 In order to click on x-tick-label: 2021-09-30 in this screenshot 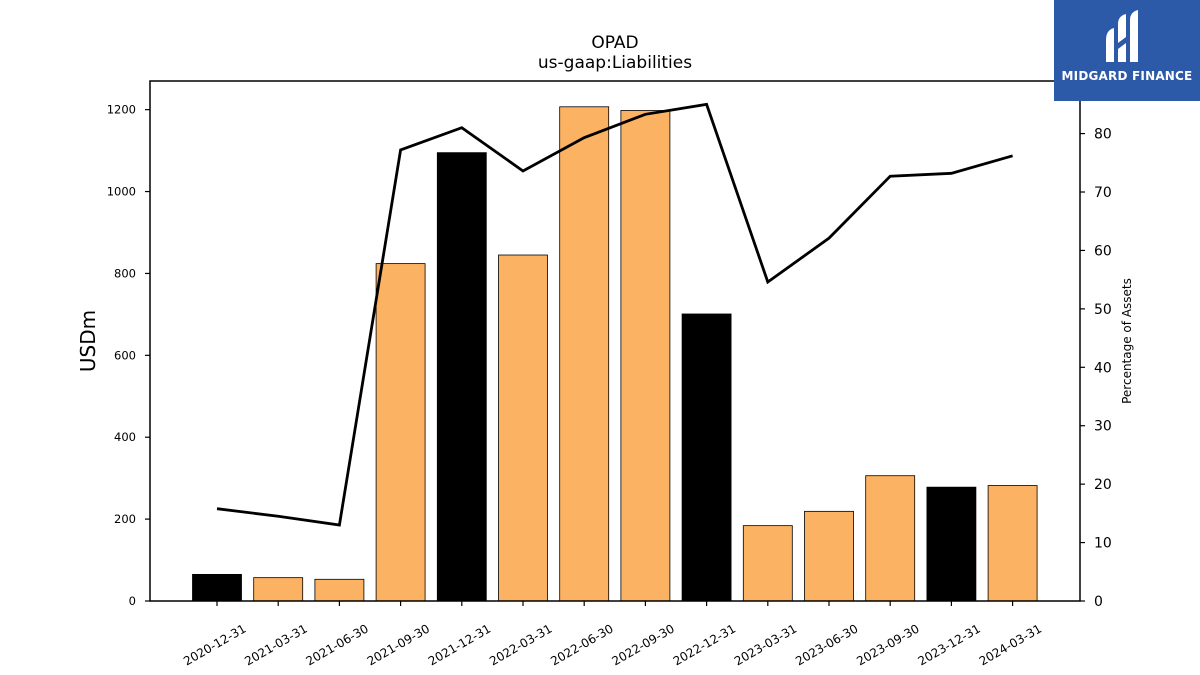, I will do `click(398, 644)`.